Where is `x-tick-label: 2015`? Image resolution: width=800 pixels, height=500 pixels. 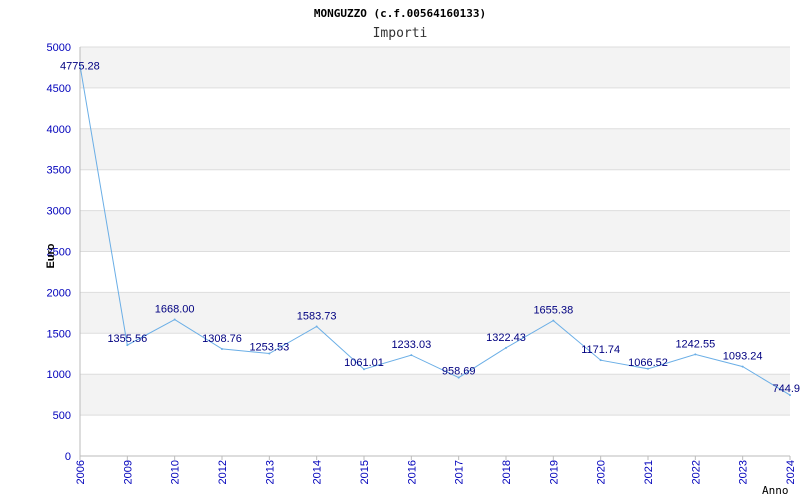 x-tick-label: 2015 is located at coordinates (365, 472).